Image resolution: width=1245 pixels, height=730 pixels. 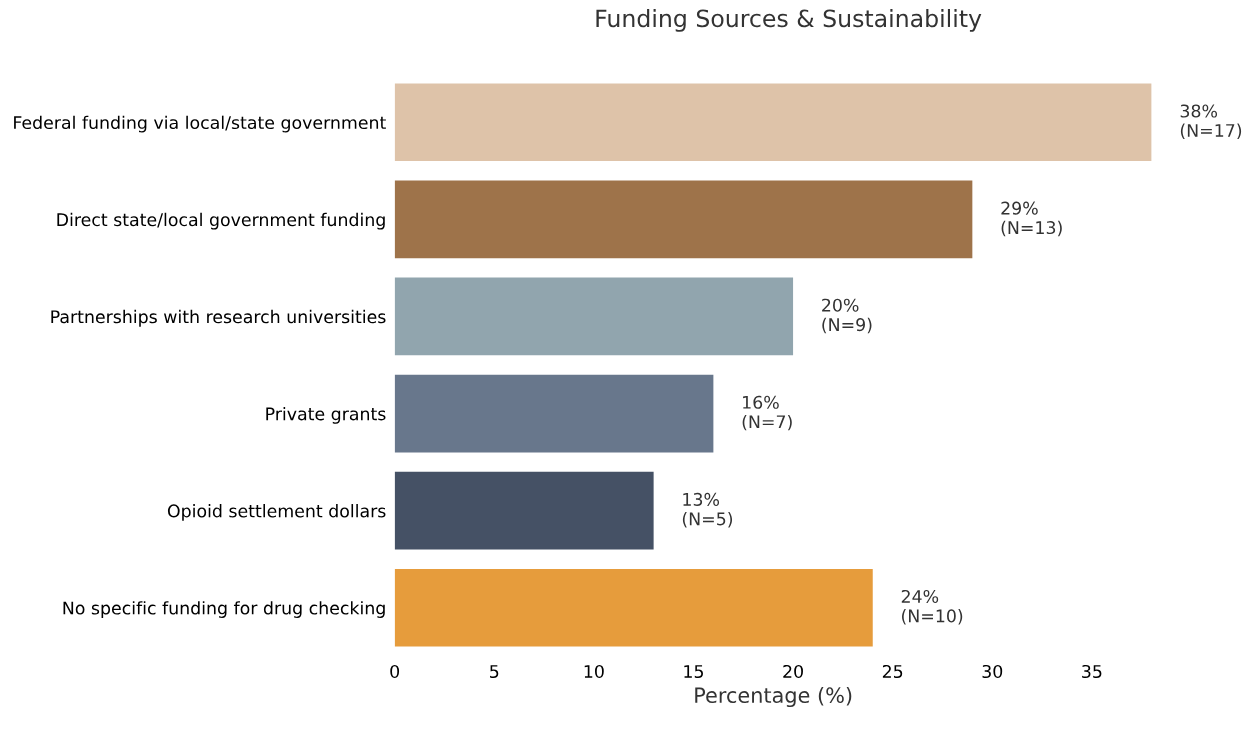 I want to click on y-tick-label: Opioid settlement dollars, so click(x=276, y=512).